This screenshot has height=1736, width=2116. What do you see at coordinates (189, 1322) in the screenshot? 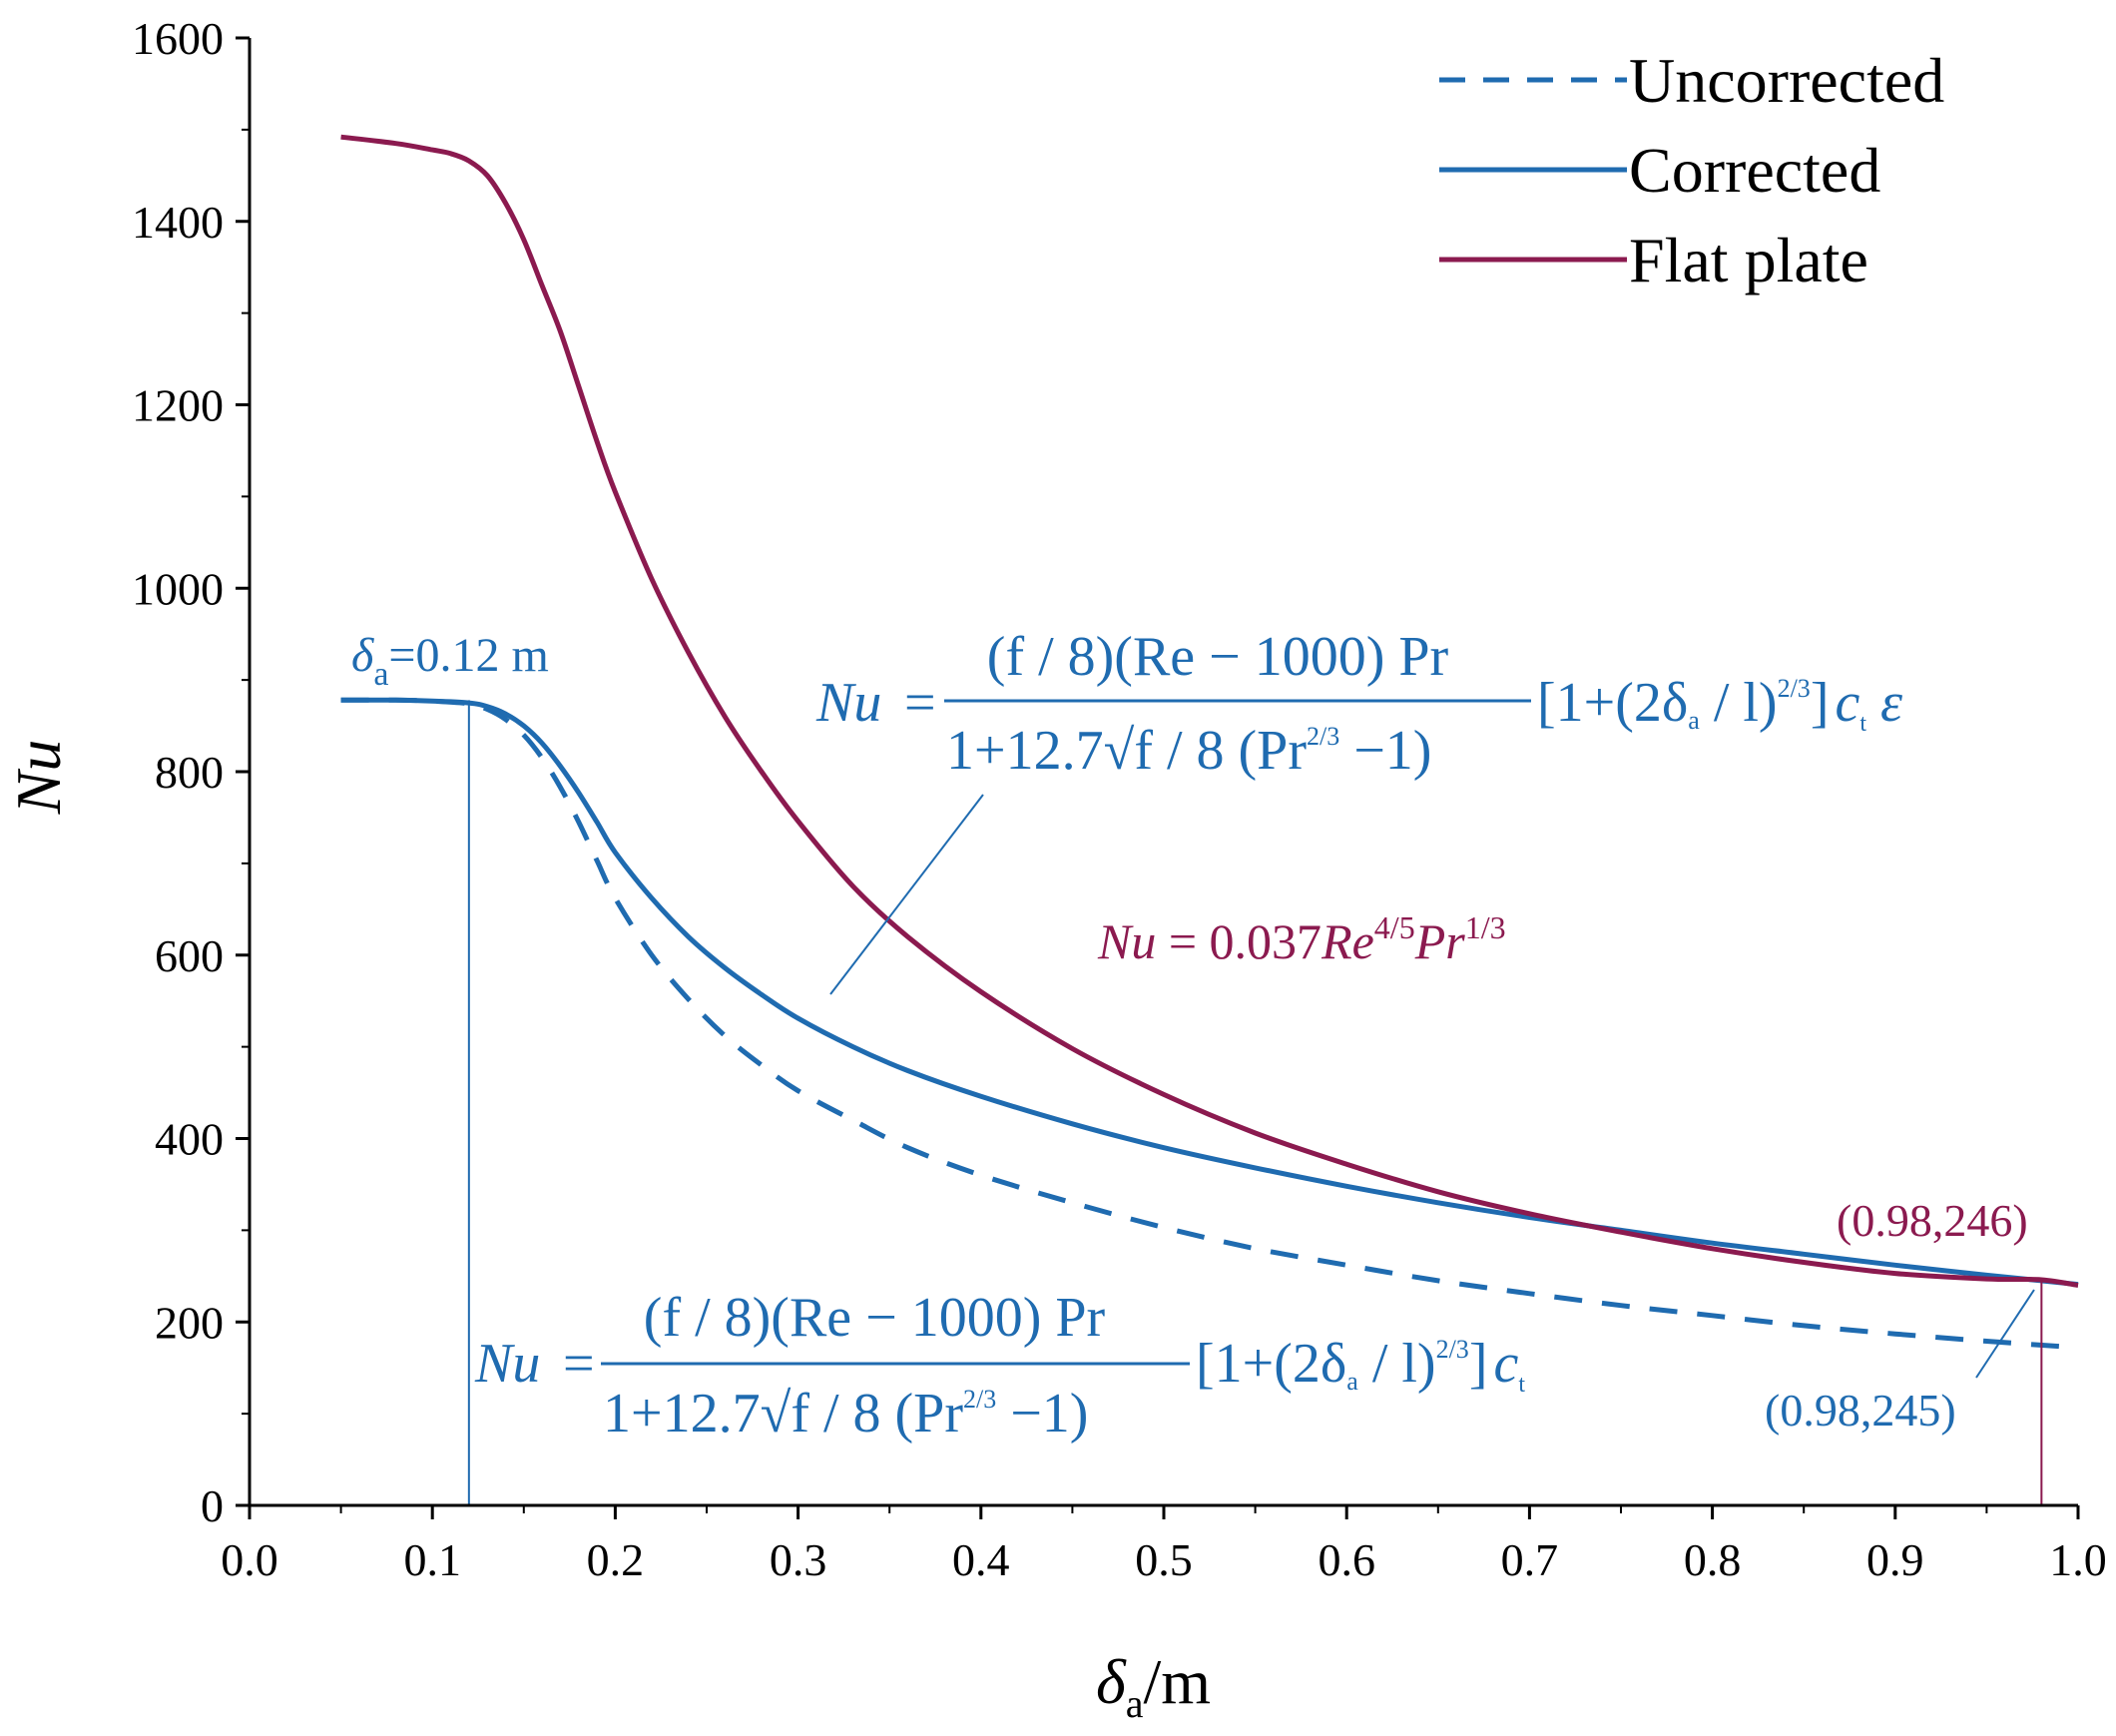
I see `y-tick-label: 200` at bounding box center [189, 1322].